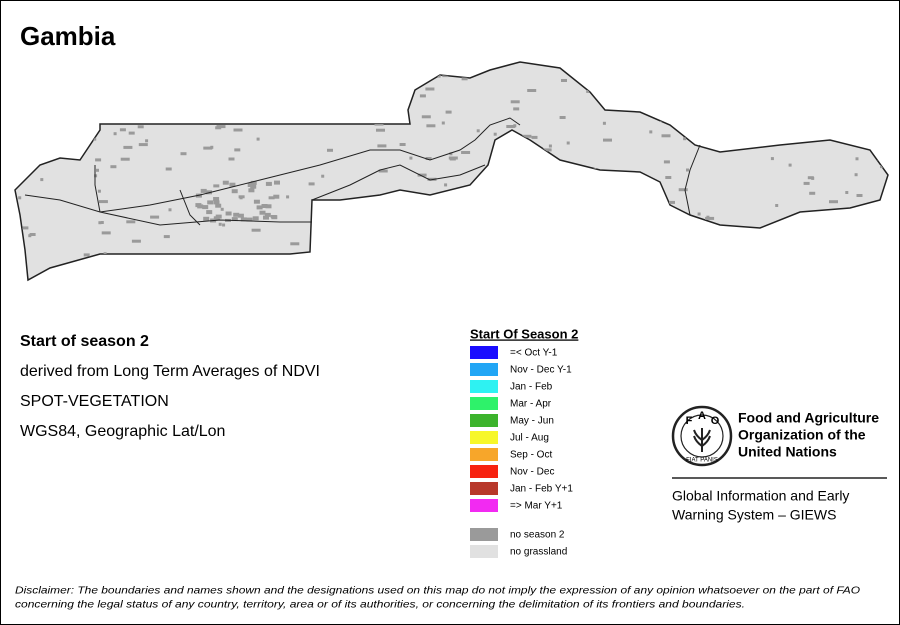  I want to click on logo-letter: A, so click(702, 416).